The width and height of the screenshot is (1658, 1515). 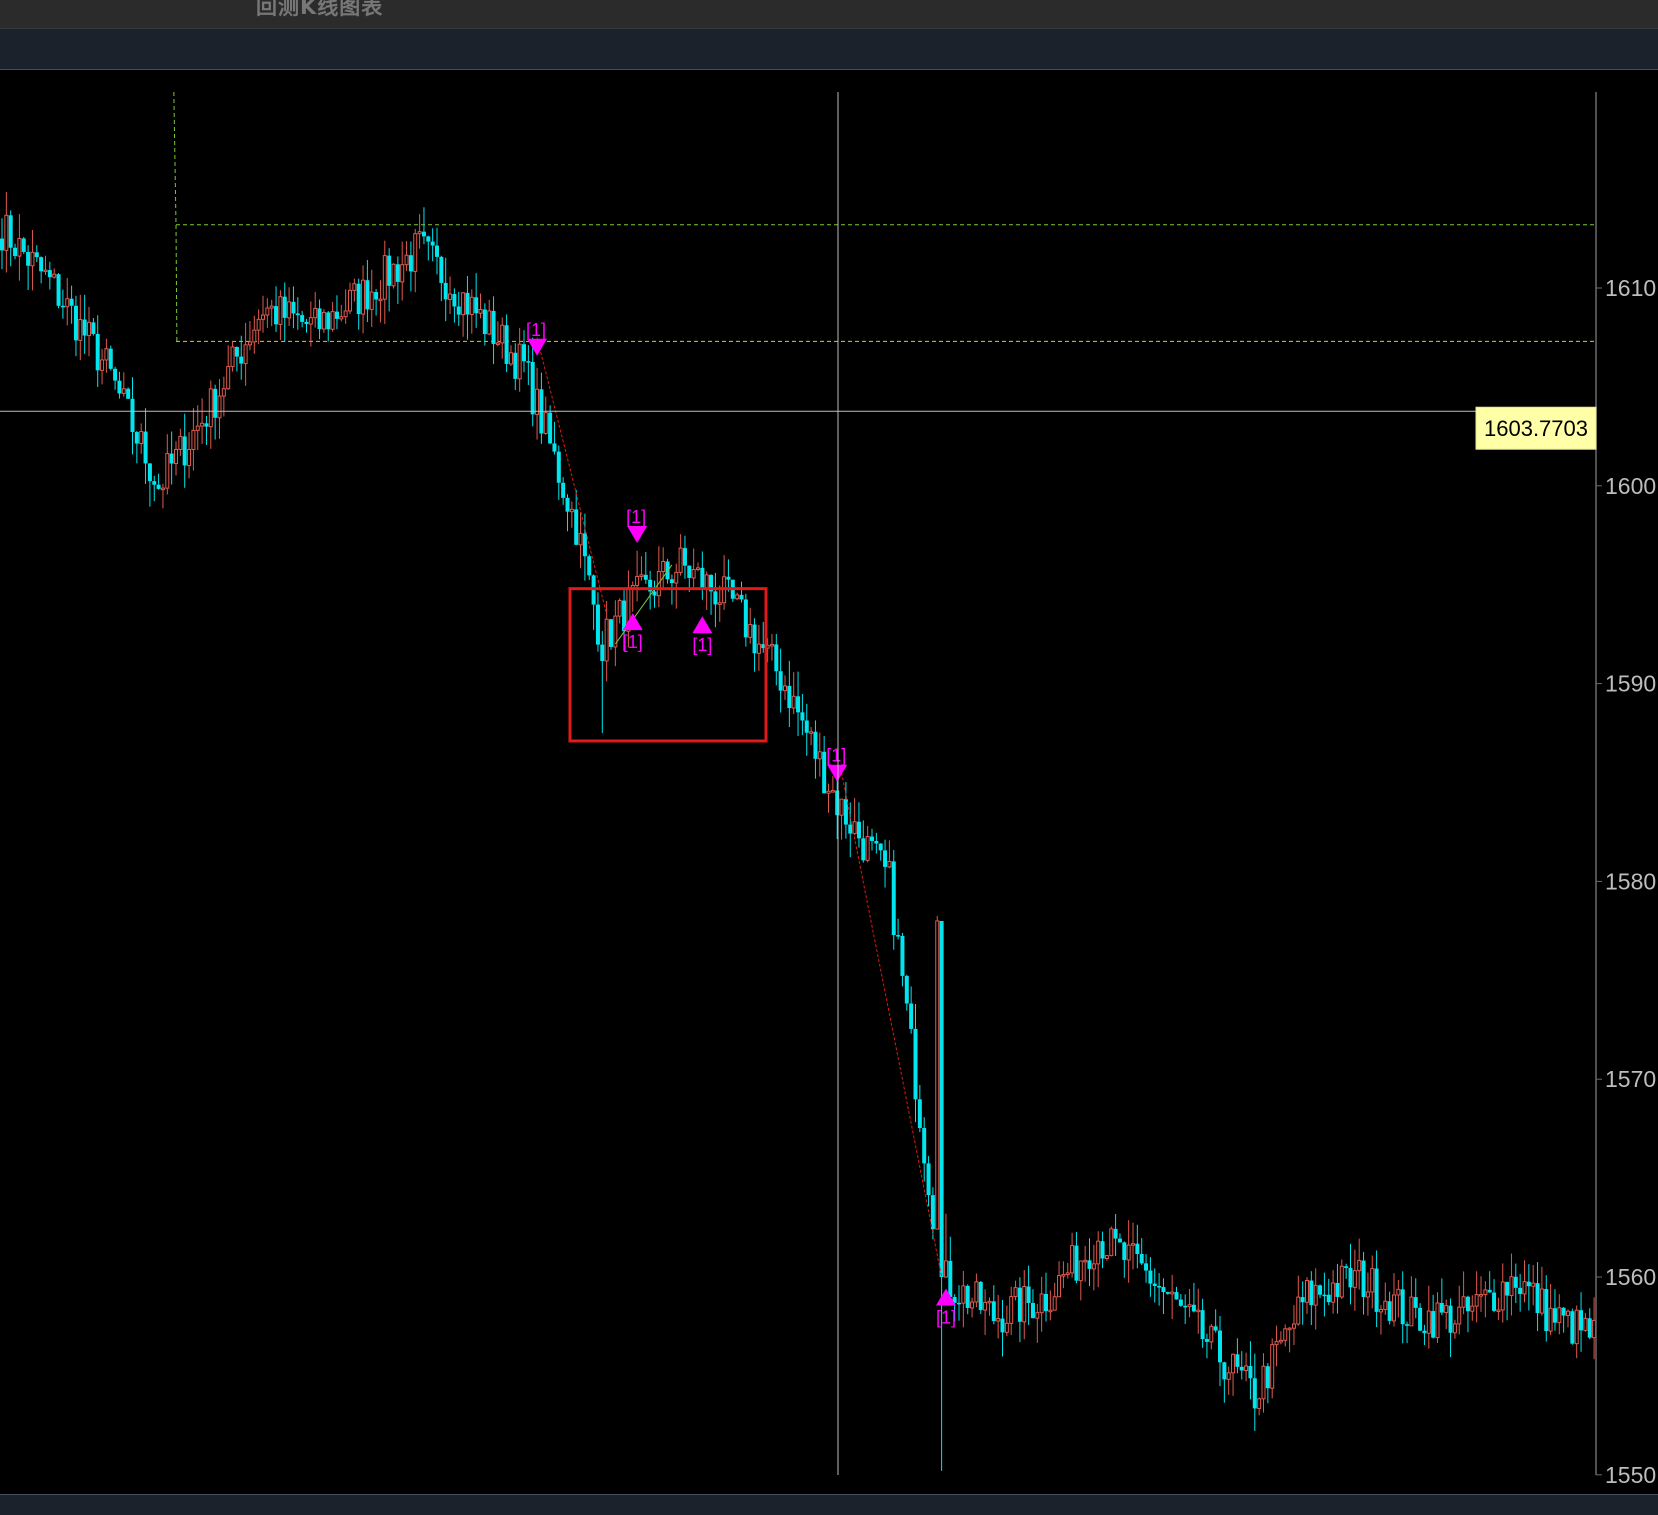 What do you see at coordinates (1630, 486) in the screenshot?
I see `axis-tick-label: 1600` at bounding box center [1630, 486].